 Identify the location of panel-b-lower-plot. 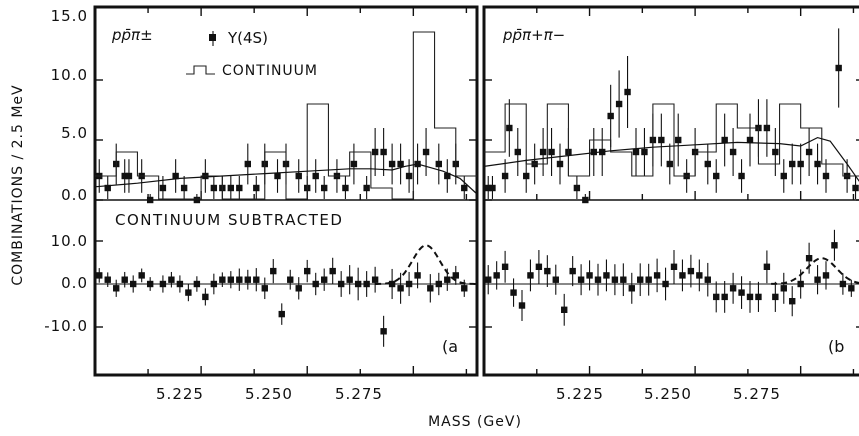
(672, 277).